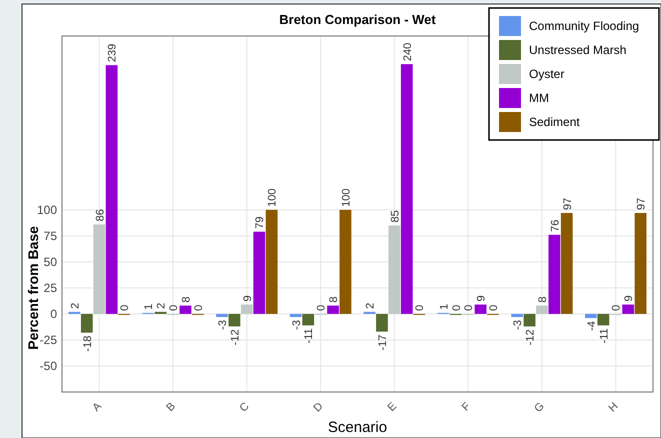 The width and height of the screenshot is (661, 438). I want to click on y-tick-label: -50, so click(49, 366).